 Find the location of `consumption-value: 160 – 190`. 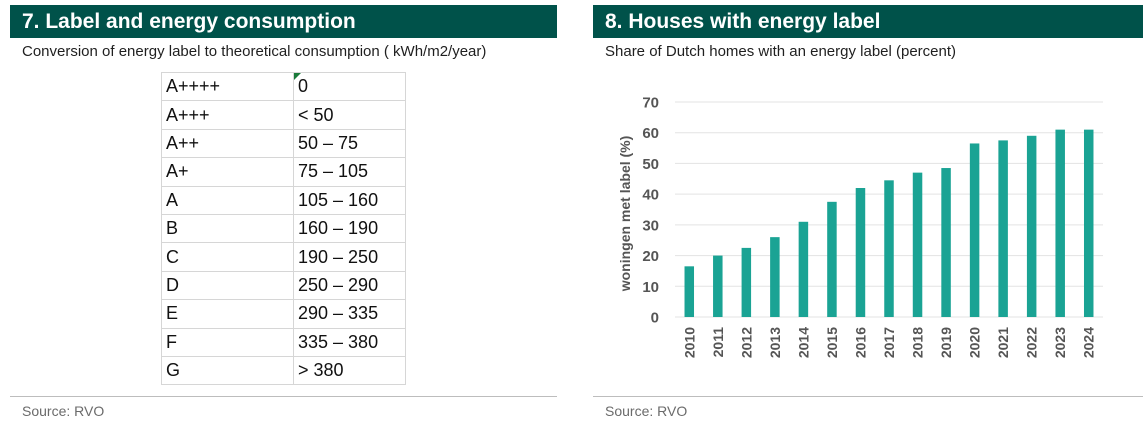

consumption-value: 160 – 190 is located at coordinates (338, 228).